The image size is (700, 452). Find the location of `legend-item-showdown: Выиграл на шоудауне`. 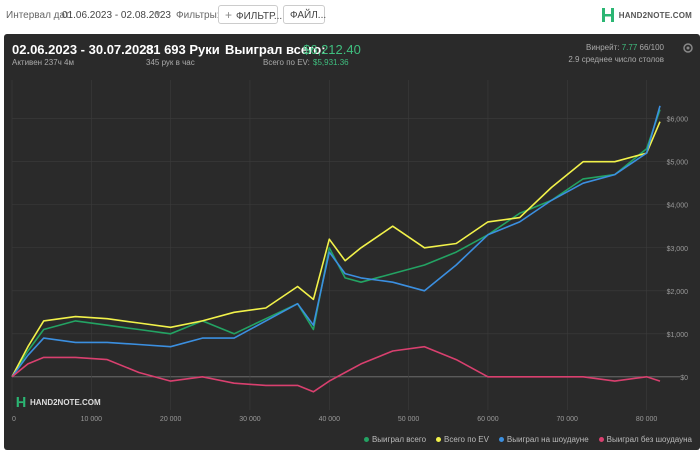

legend-item-showdown: Выиграл на шоудауне is located at coordinates (543, 439).